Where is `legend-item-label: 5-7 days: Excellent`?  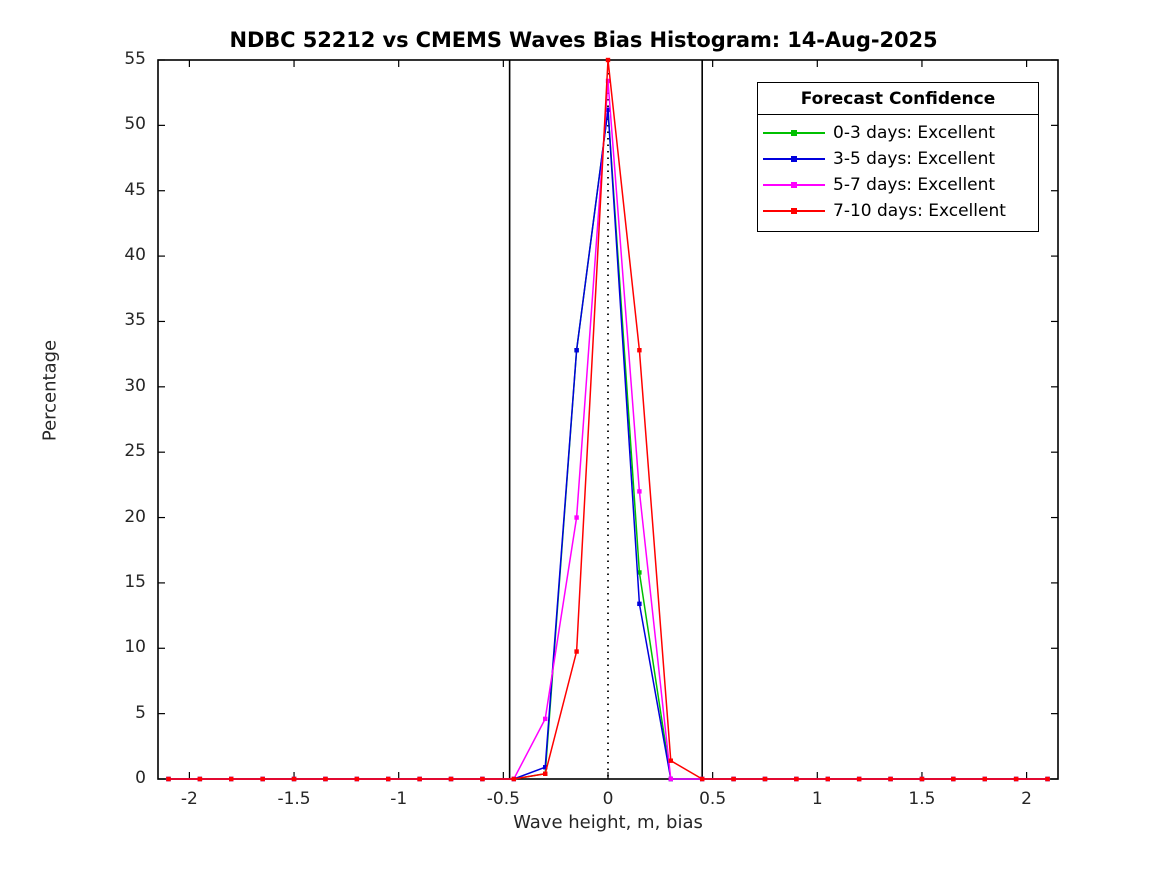
legend-item-label: 5-7 days: Excellent is located at coordinates (914, 185).